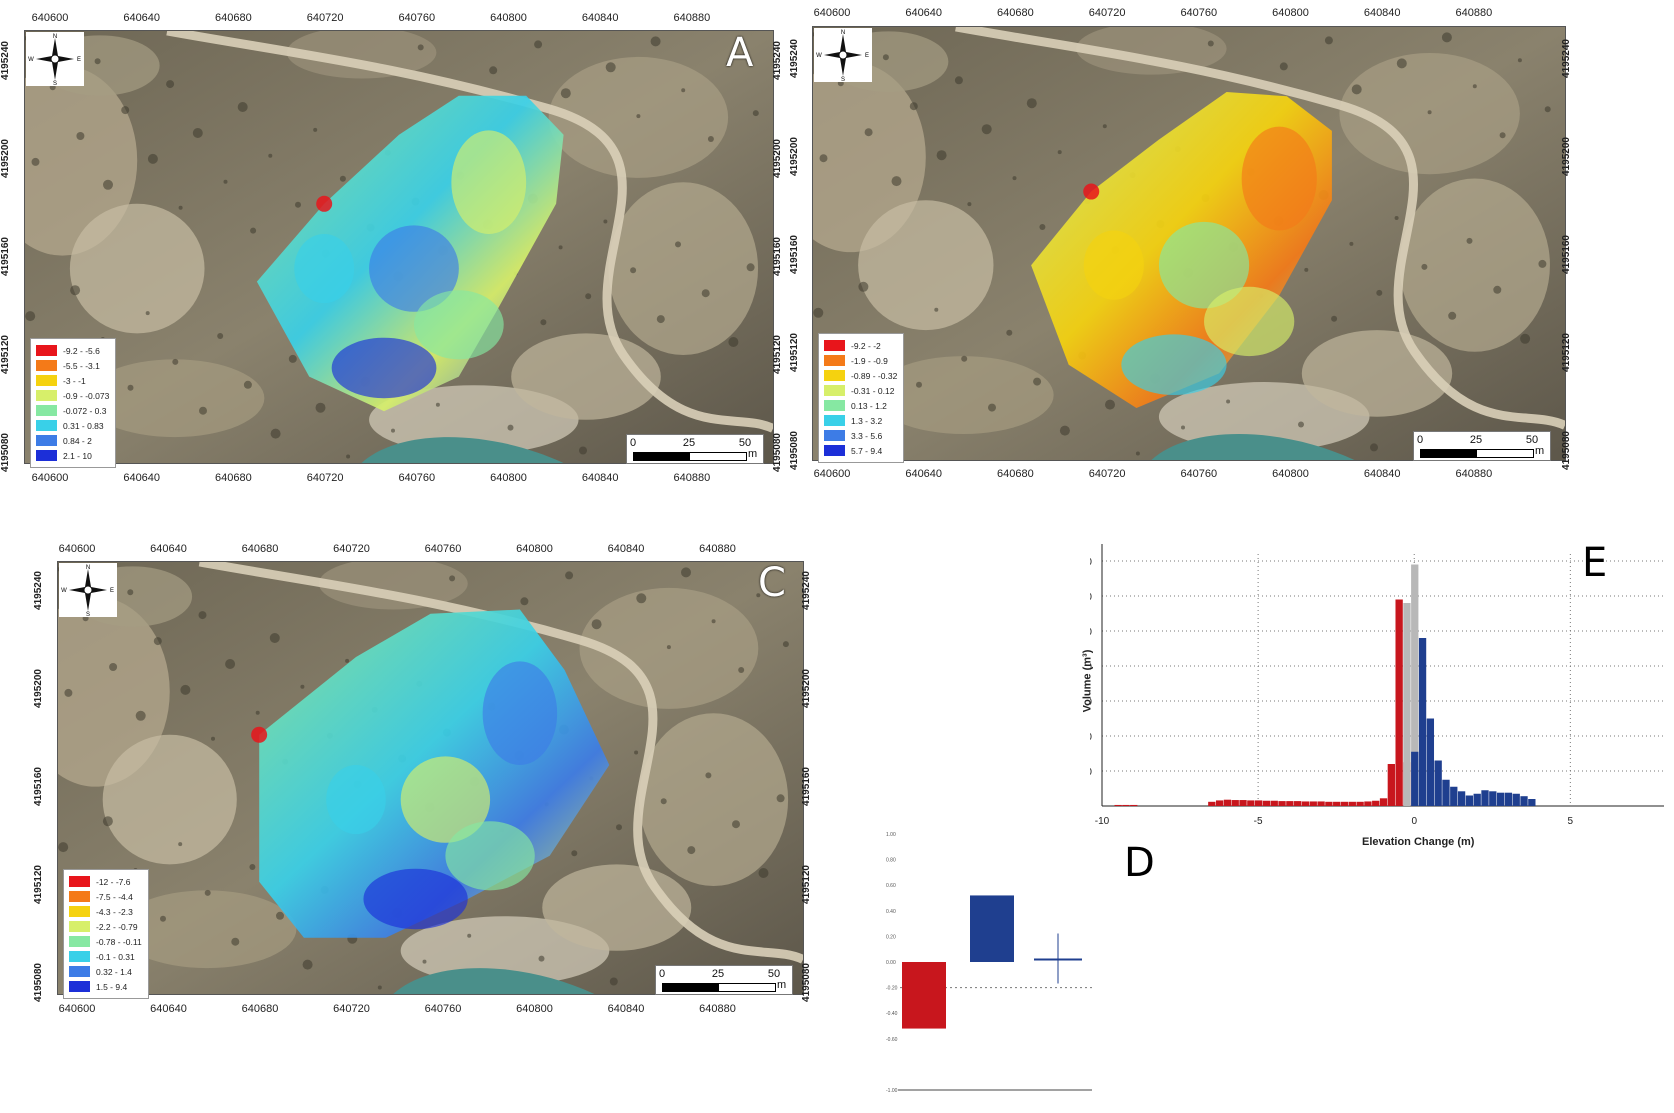  Describe the element at coordinates (867, 450) in the screenshot. I see `legend-label: 5.7 - 9.4` at that location.